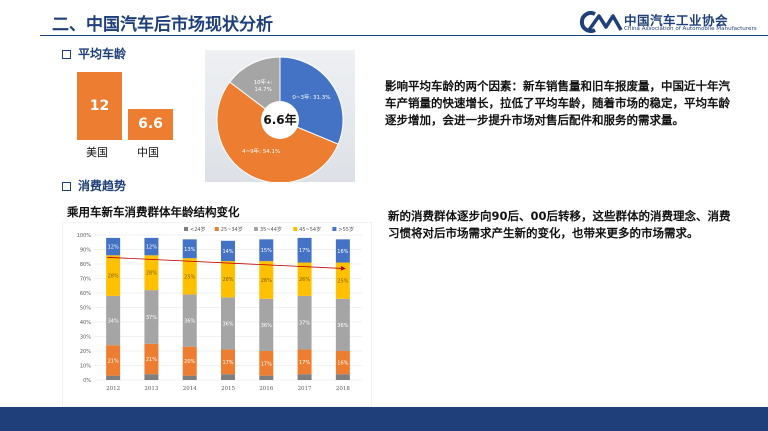 Image resolution: width=768 pixels, height=431 pixels. I want to click on y-tick-label: 40%, so click(85, 323).